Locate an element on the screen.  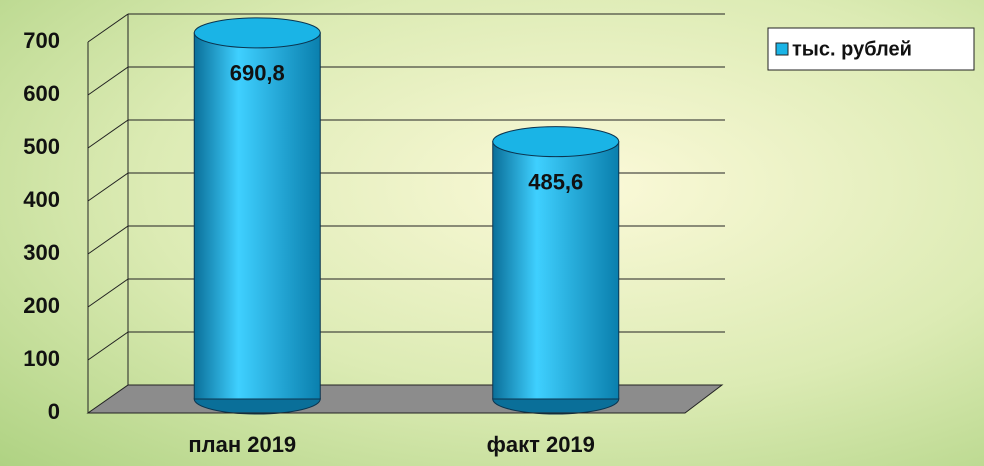
floor is located at coordinates (405, 399).